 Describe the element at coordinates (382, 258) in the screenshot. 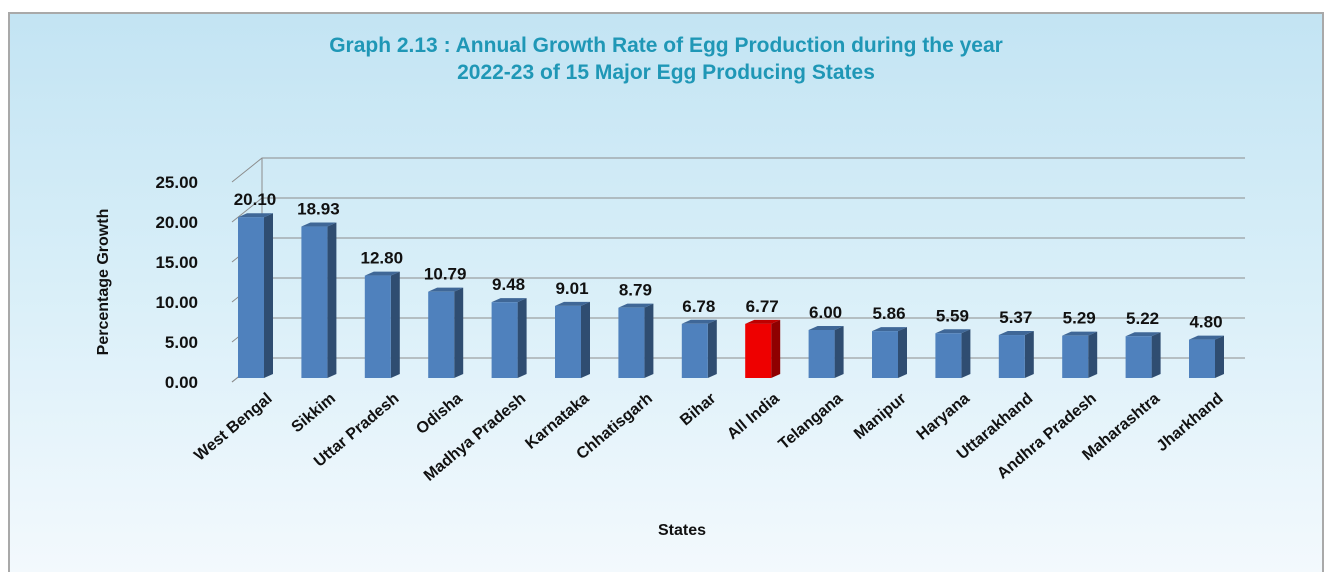

I see `data-label: 12.80` at that location.